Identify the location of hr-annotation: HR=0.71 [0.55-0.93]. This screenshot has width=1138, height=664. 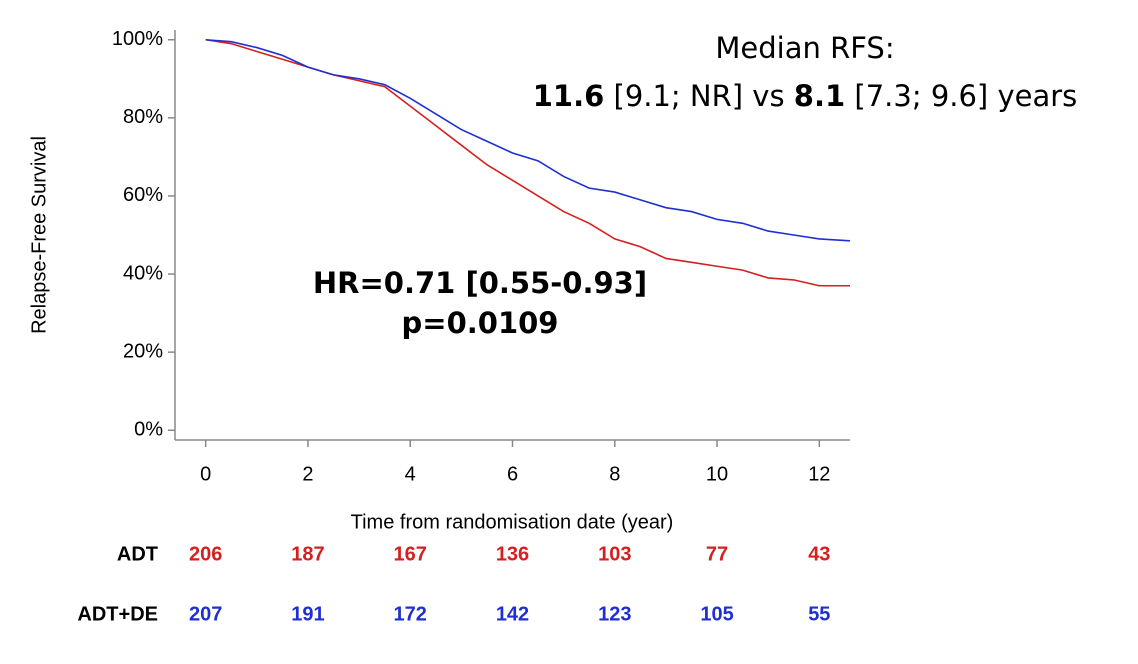
(480, 283).